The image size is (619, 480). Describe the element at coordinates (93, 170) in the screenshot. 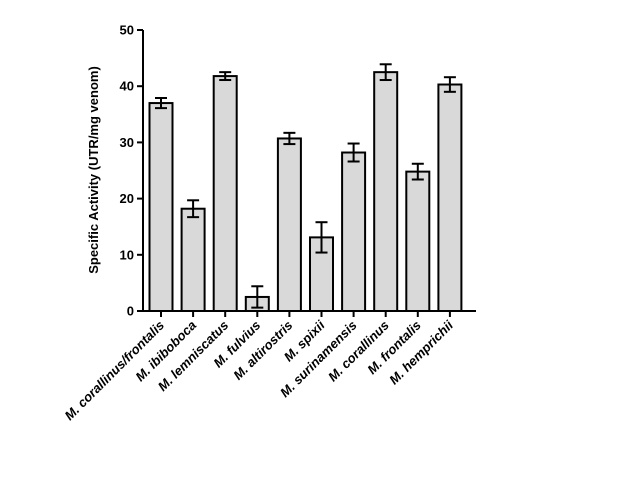

I see `y-axis-label: Specific Activity (UTR/mg venom)` at that location.